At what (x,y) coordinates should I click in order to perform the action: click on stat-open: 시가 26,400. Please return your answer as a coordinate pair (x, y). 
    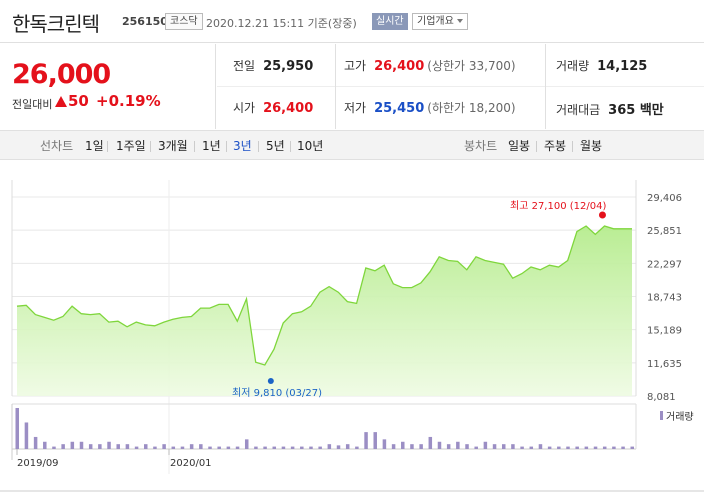
    Looking at the image, I should click on (273, 107).